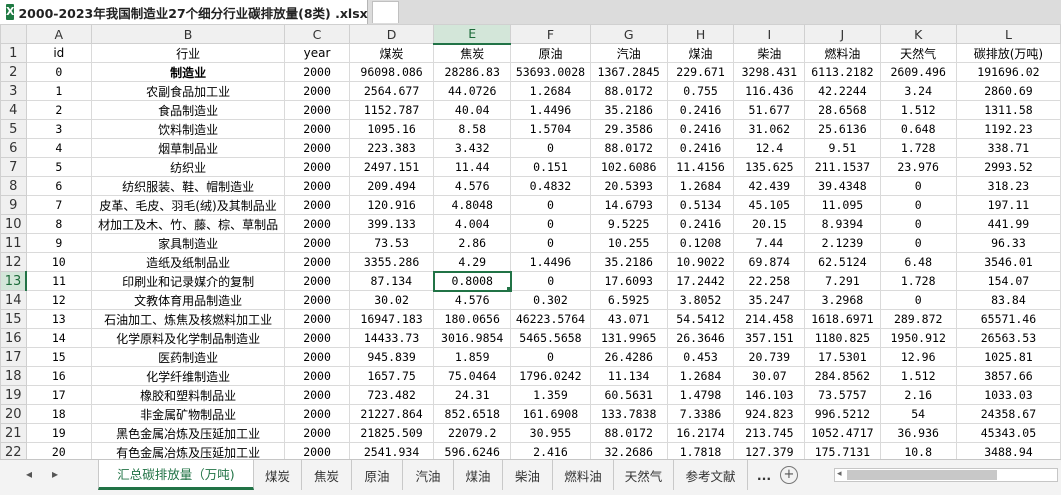  I want to click on cell-h7: 11.4156, so click(700, 167).